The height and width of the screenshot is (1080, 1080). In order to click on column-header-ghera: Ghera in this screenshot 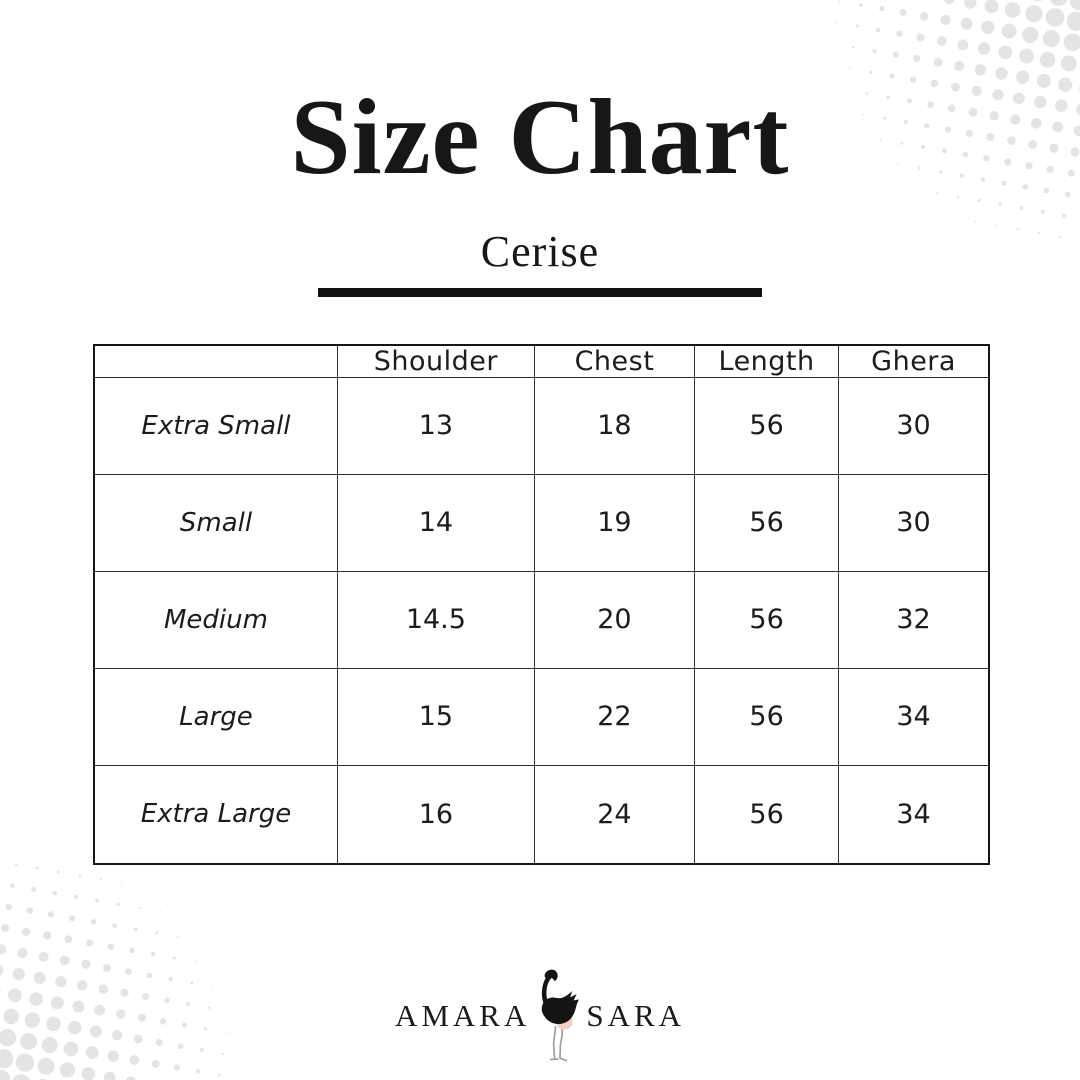, I will do `click(914, 361)`.